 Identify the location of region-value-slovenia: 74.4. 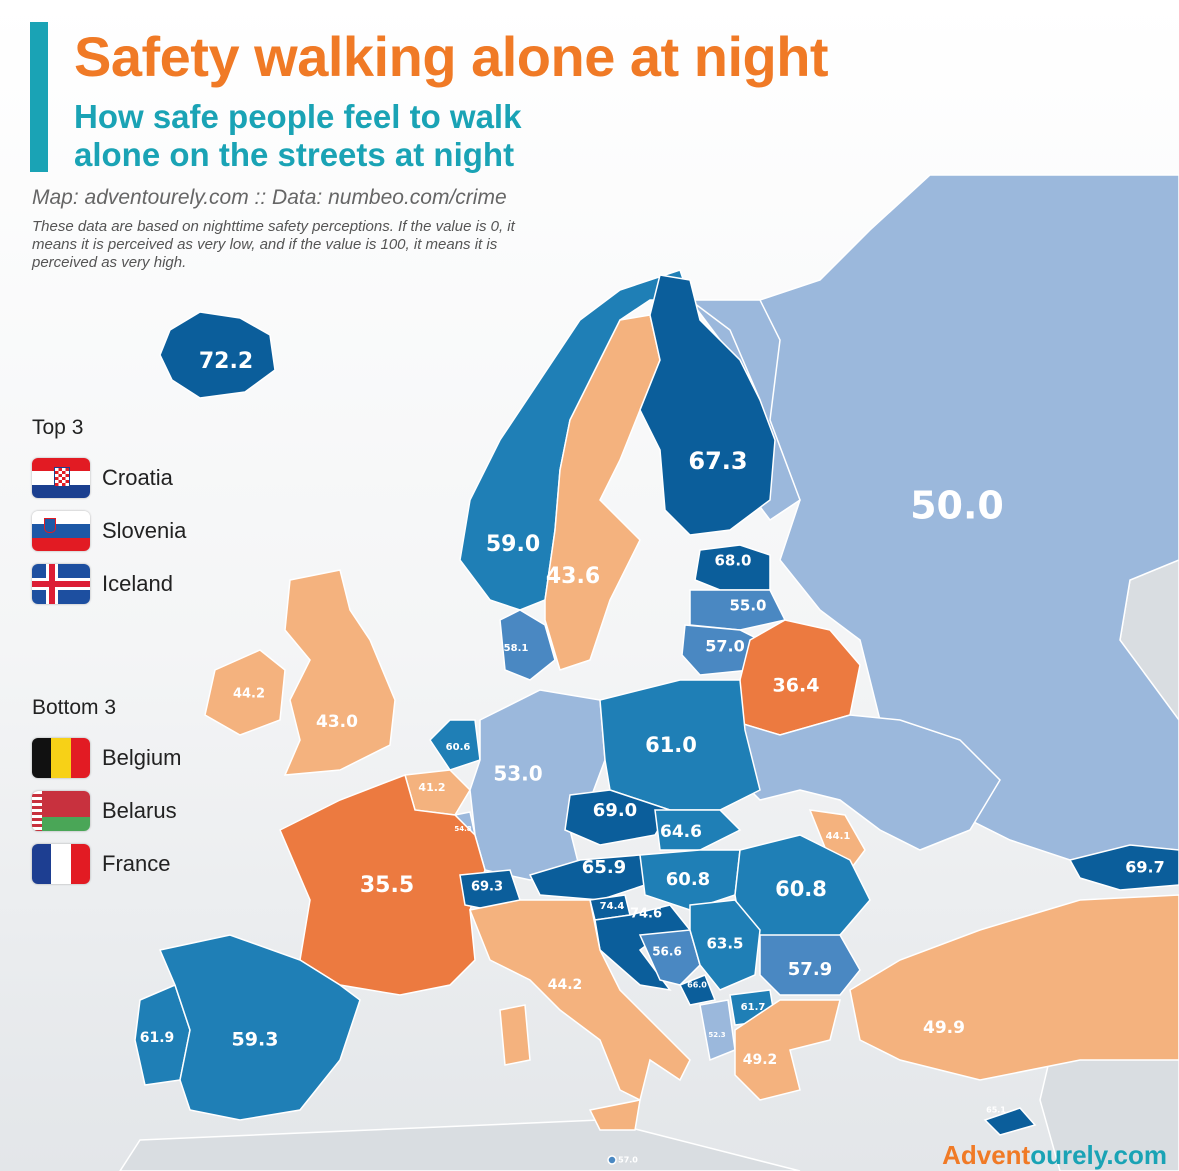
(612, 906).